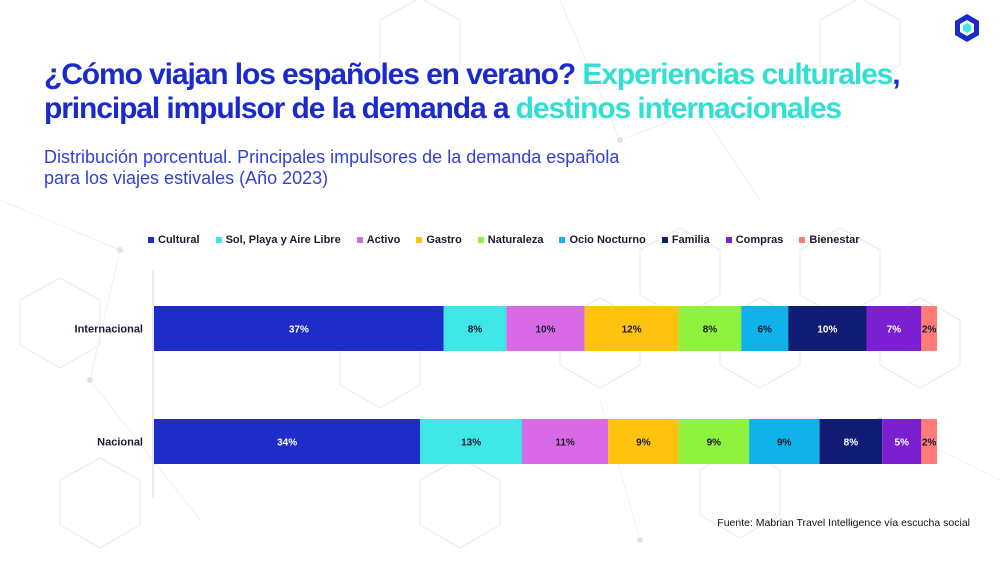 The image size is (1000, 563). I want to click on data-label: 13%, so click(471, 443).